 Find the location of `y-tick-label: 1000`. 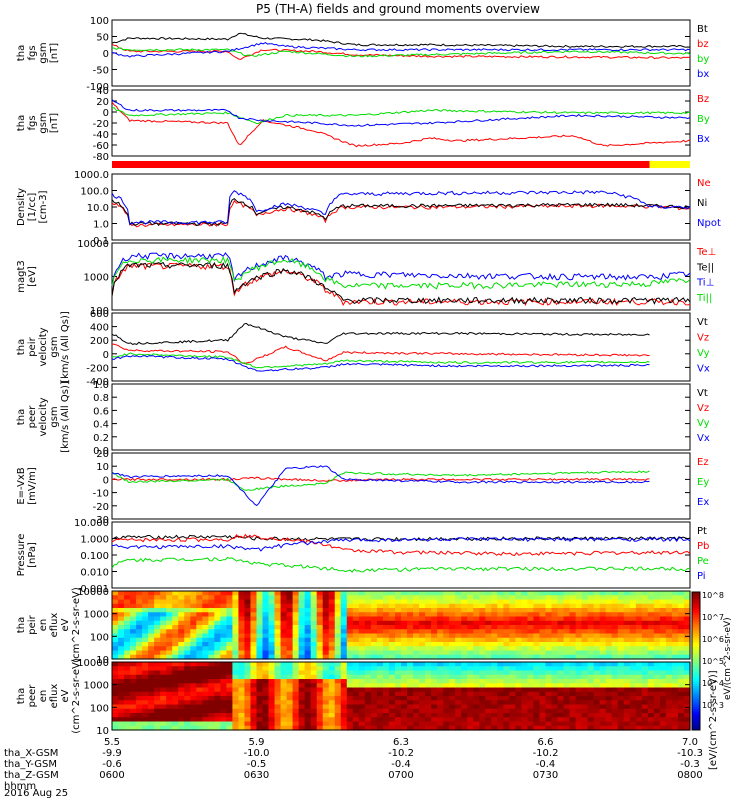

y-tick-label: 1000 is located at coordinates (96, 686).